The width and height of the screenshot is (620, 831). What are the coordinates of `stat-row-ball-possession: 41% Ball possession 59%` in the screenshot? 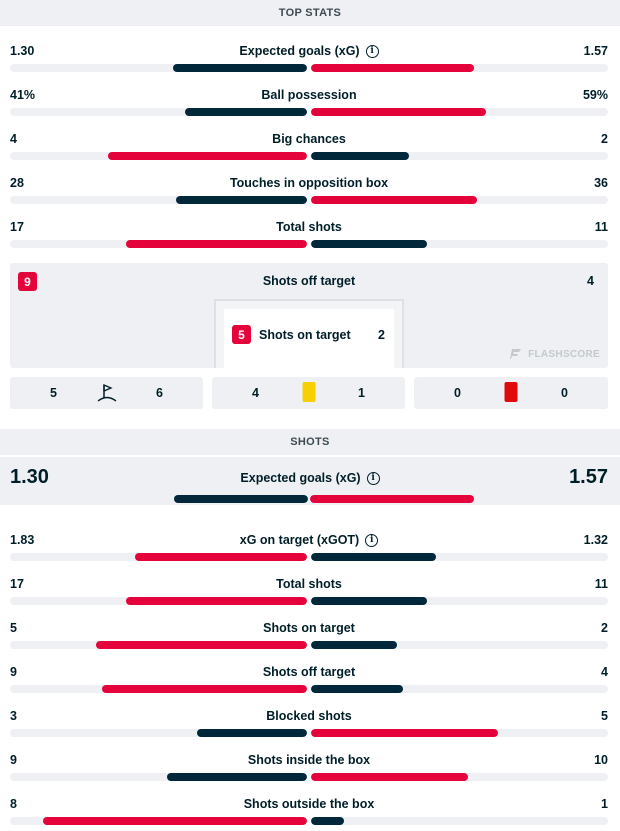 It's located at (309, 104).